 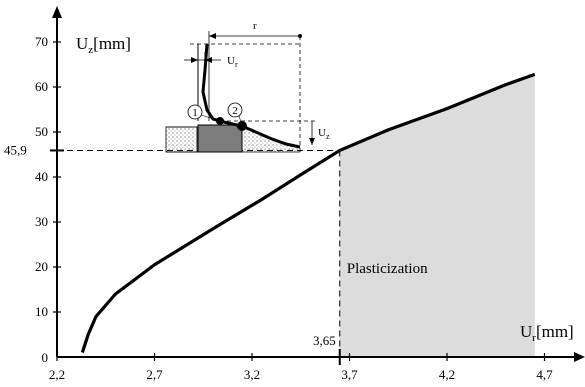 What do you see at coordinates (547, 333) in the screenshot?
I see `x-axis-title: Ur[mm]` at bounding box center [547, 333].